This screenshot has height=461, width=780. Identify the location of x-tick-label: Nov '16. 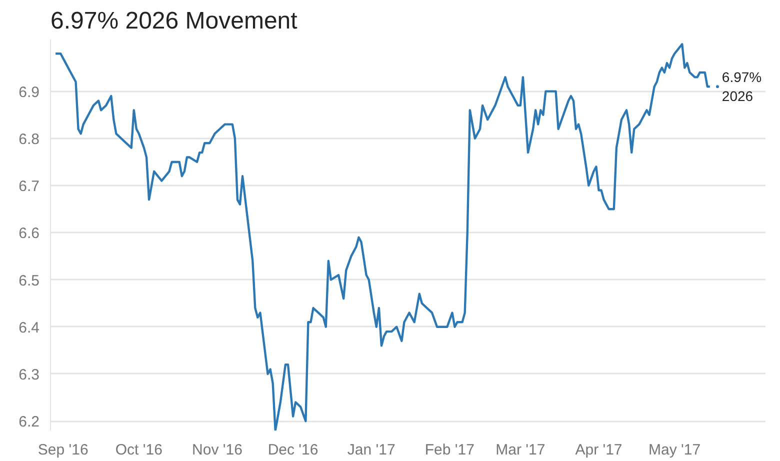
(217, 450).